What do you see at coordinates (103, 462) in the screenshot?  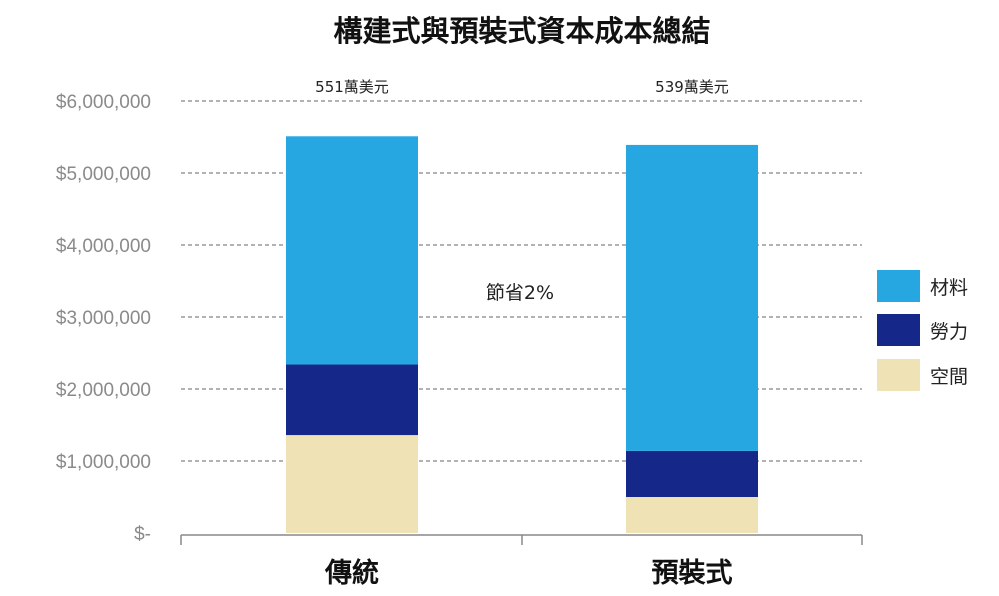 I see `y-tick-label: $1,000,000` at bounding box center [103, 462].